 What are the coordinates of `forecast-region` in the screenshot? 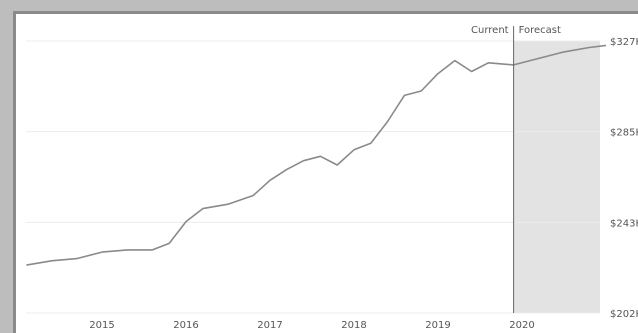 It's located at (556, 177).